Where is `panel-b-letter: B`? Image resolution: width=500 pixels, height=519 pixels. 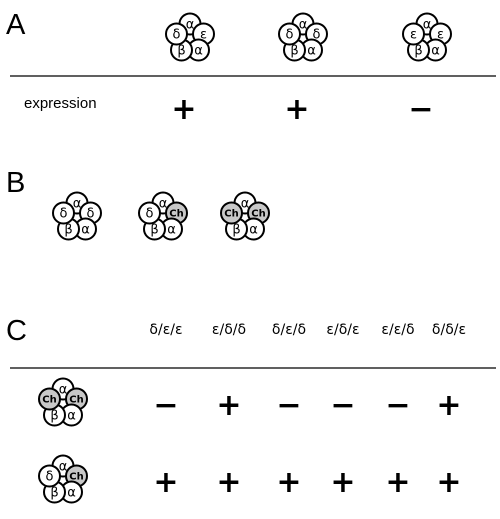
panel-b-letter: B is located at coordinates (15, 183).